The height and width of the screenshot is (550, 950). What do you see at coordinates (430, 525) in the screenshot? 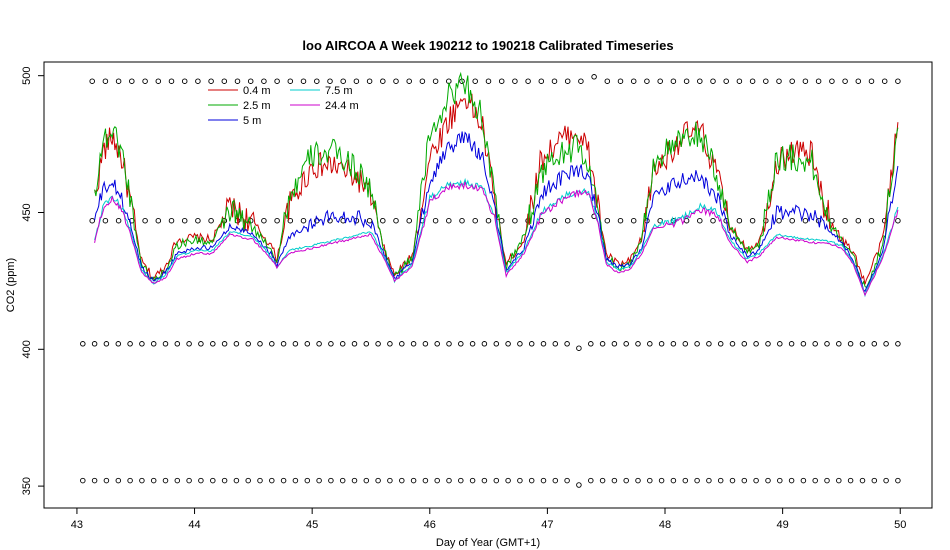
I see `x-tick-label: 46` at bounding box center [430, 525].